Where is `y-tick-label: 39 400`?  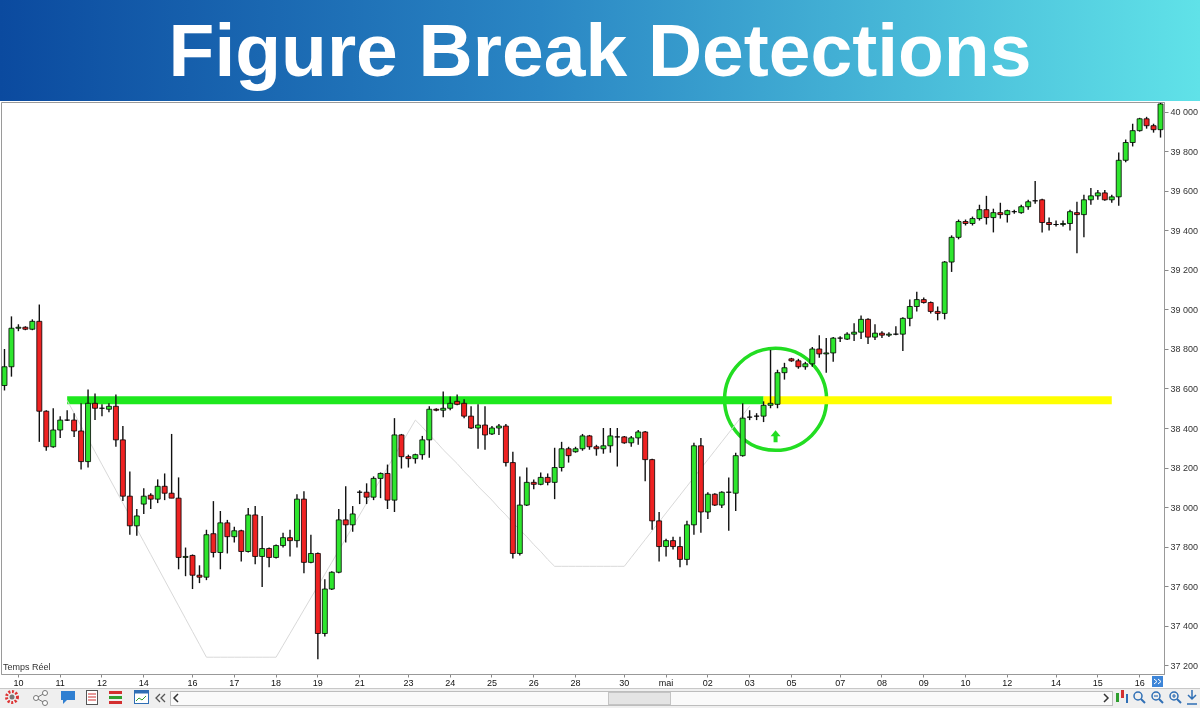
y-tick-label: 39 400 is located at coordinates (1184, 230).